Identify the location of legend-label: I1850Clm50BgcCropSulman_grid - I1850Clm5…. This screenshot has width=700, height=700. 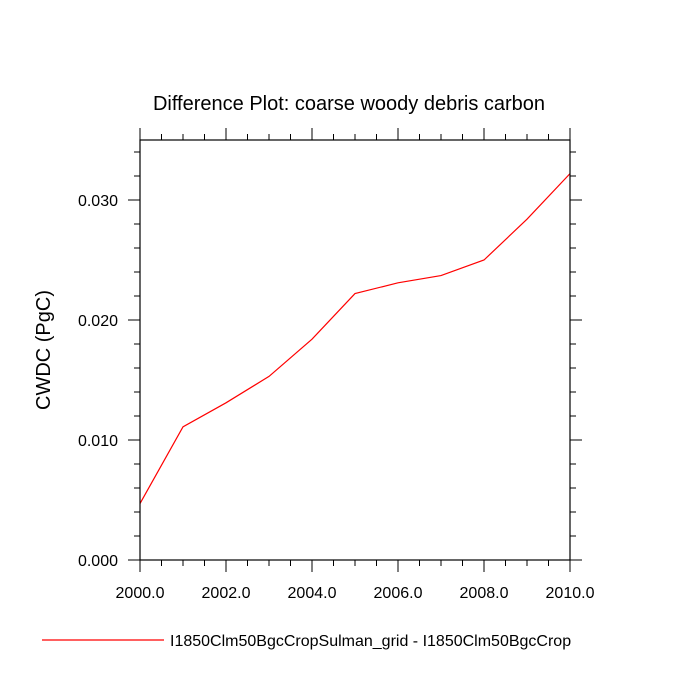
(370, 641).